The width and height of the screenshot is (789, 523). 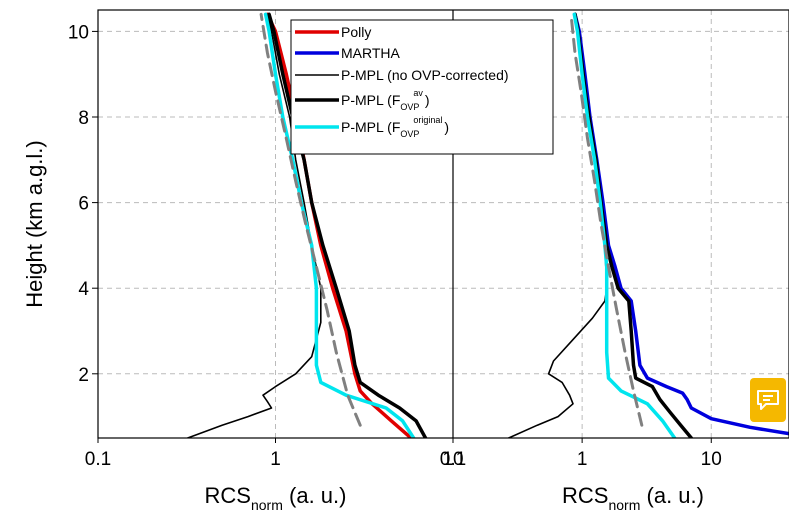 I want to click on y-tick-label: 4, so click(x=83, y=289).